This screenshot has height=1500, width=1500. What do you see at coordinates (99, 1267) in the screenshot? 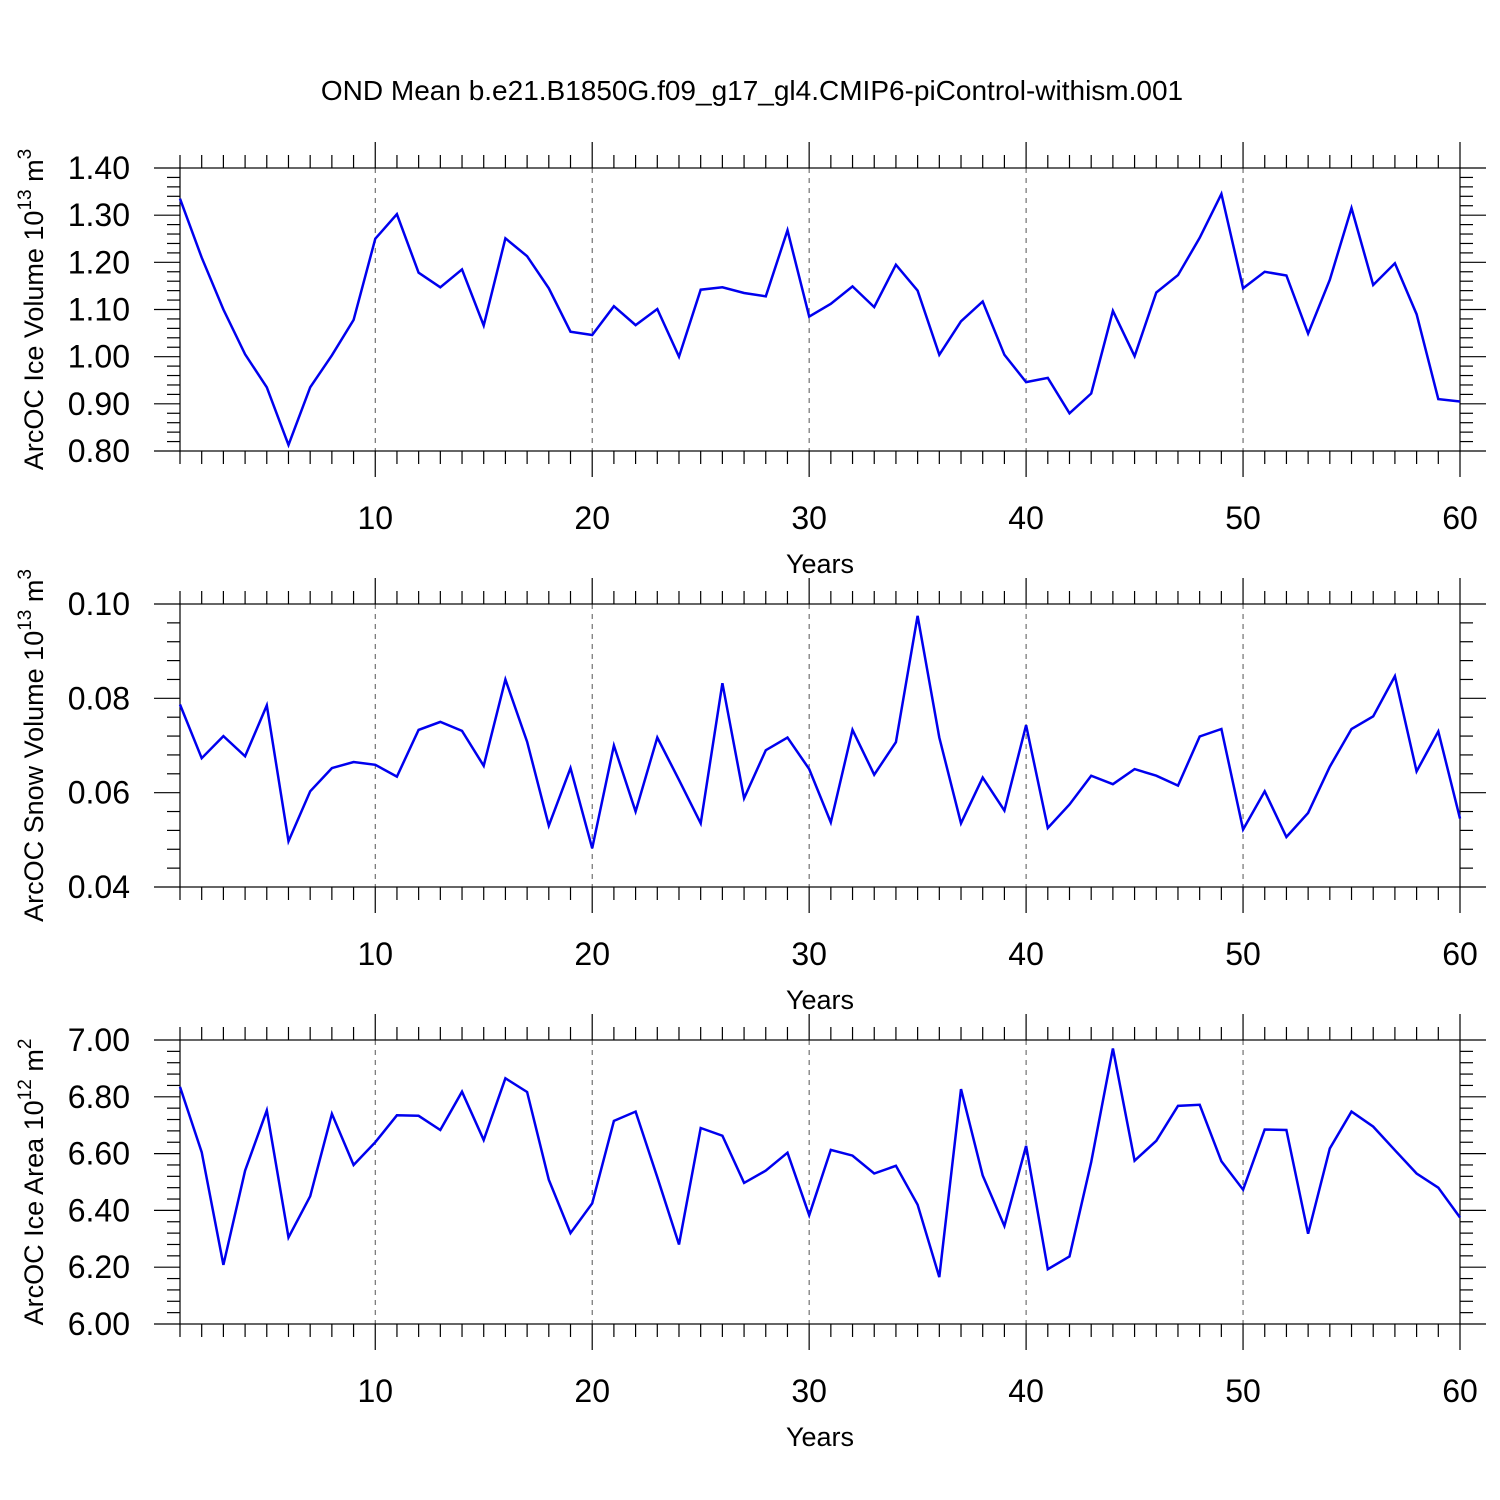
I see `y-tick-label: 6.20` at bounding box center [99, 1267].